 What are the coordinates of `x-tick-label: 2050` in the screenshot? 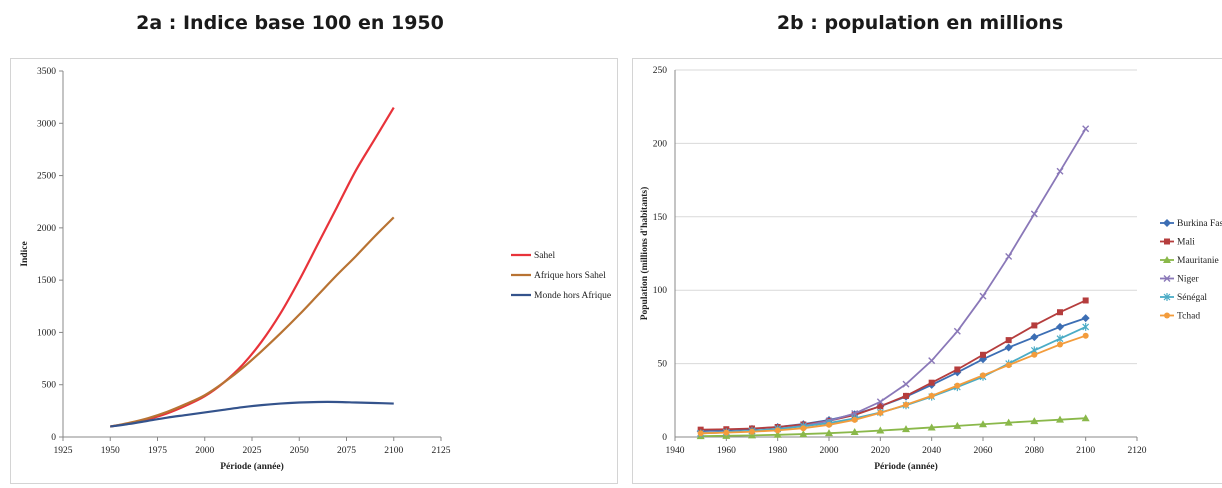 It's located at (299, 451).